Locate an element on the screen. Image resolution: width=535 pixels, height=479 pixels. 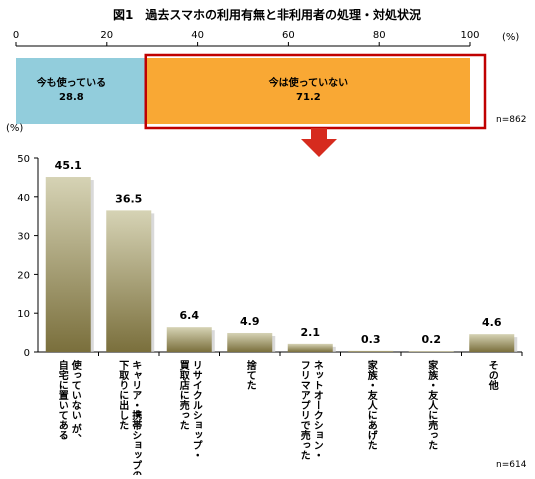
y-tick-label: 30 is located at coordinates (23, 237).